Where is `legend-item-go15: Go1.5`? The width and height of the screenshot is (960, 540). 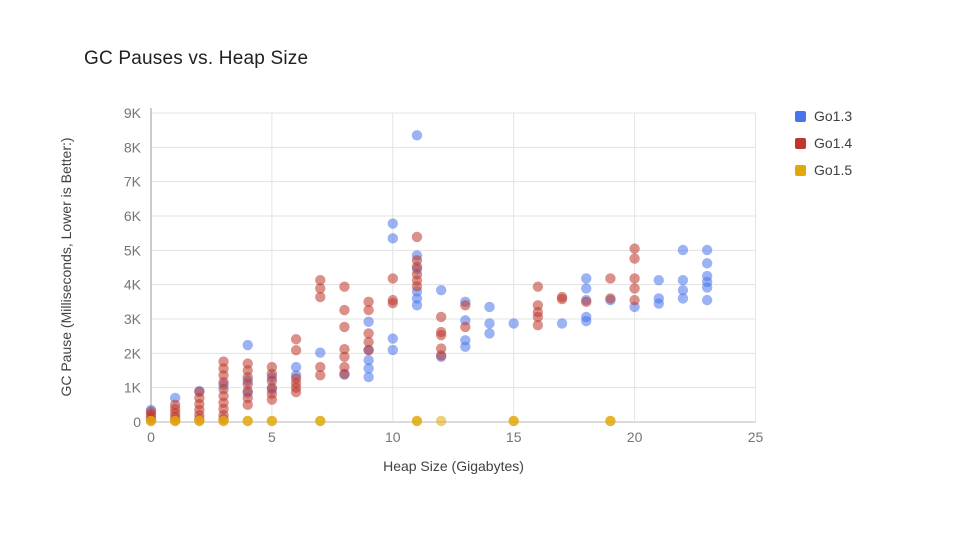 legend-item-go15: Go1.5 is located at coordinates (823, 170).